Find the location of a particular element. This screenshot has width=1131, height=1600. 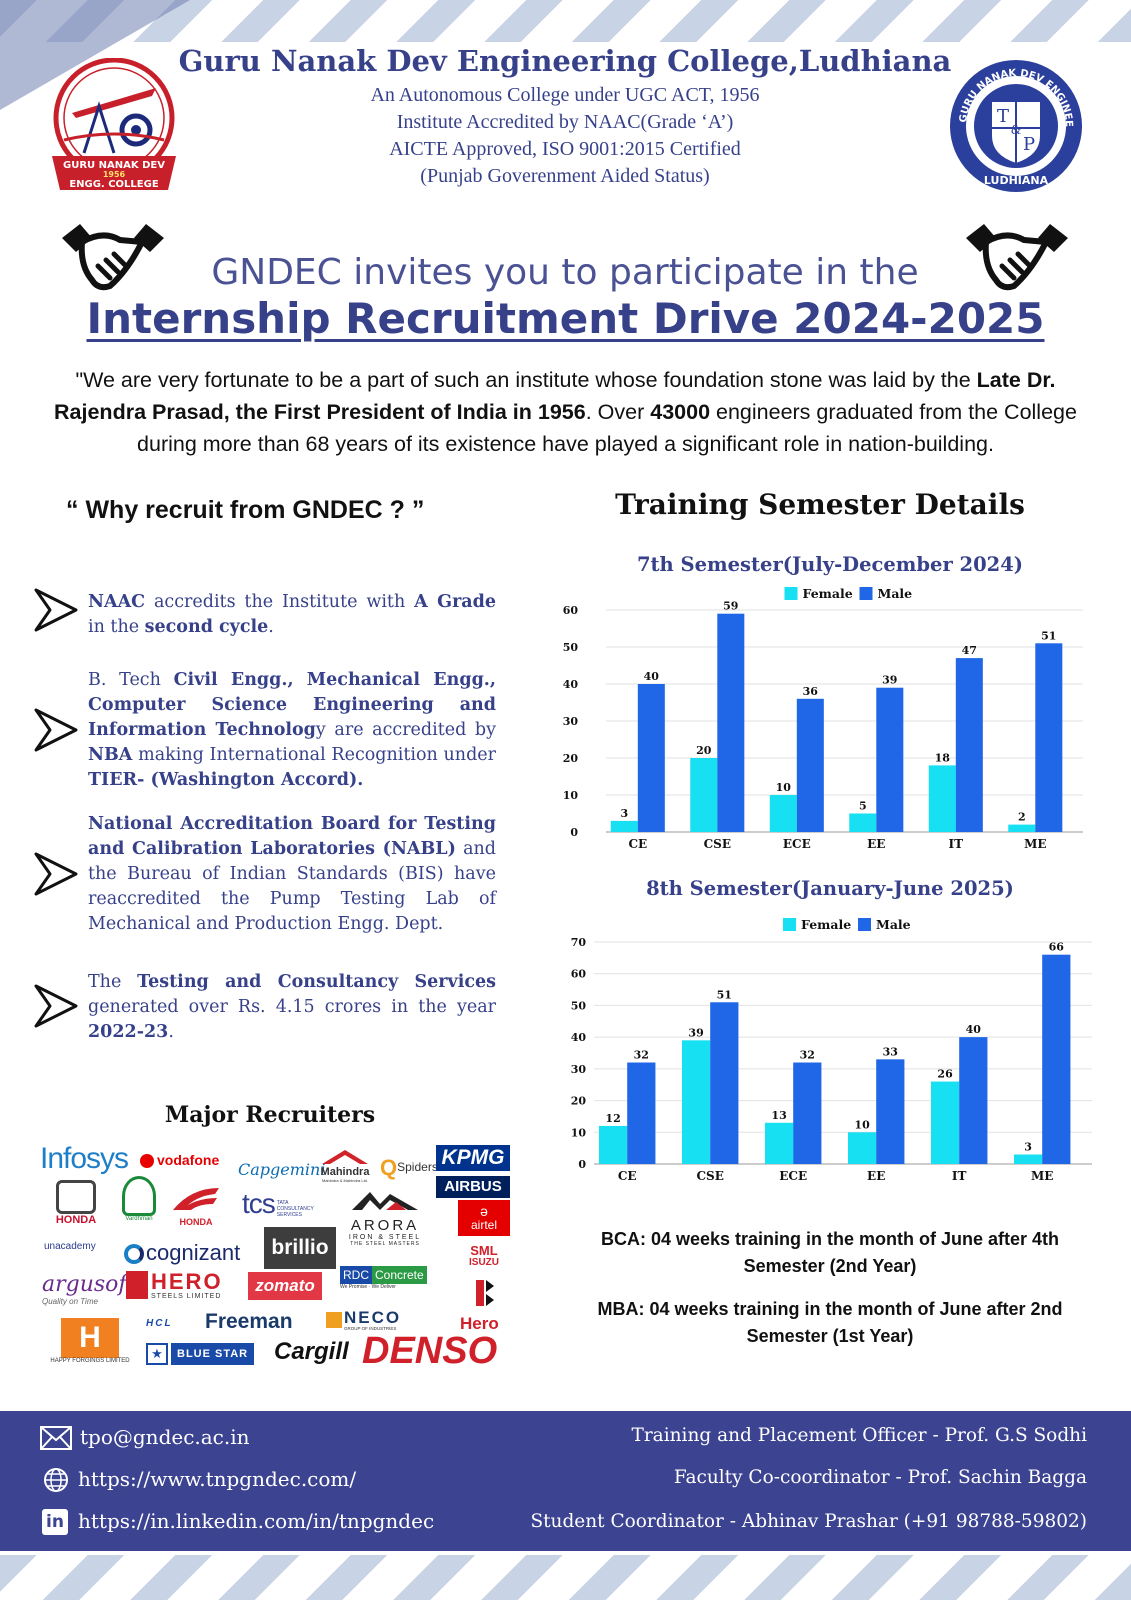

happy-forgings-mark-icon: H is located at coordinates (90, 1338).